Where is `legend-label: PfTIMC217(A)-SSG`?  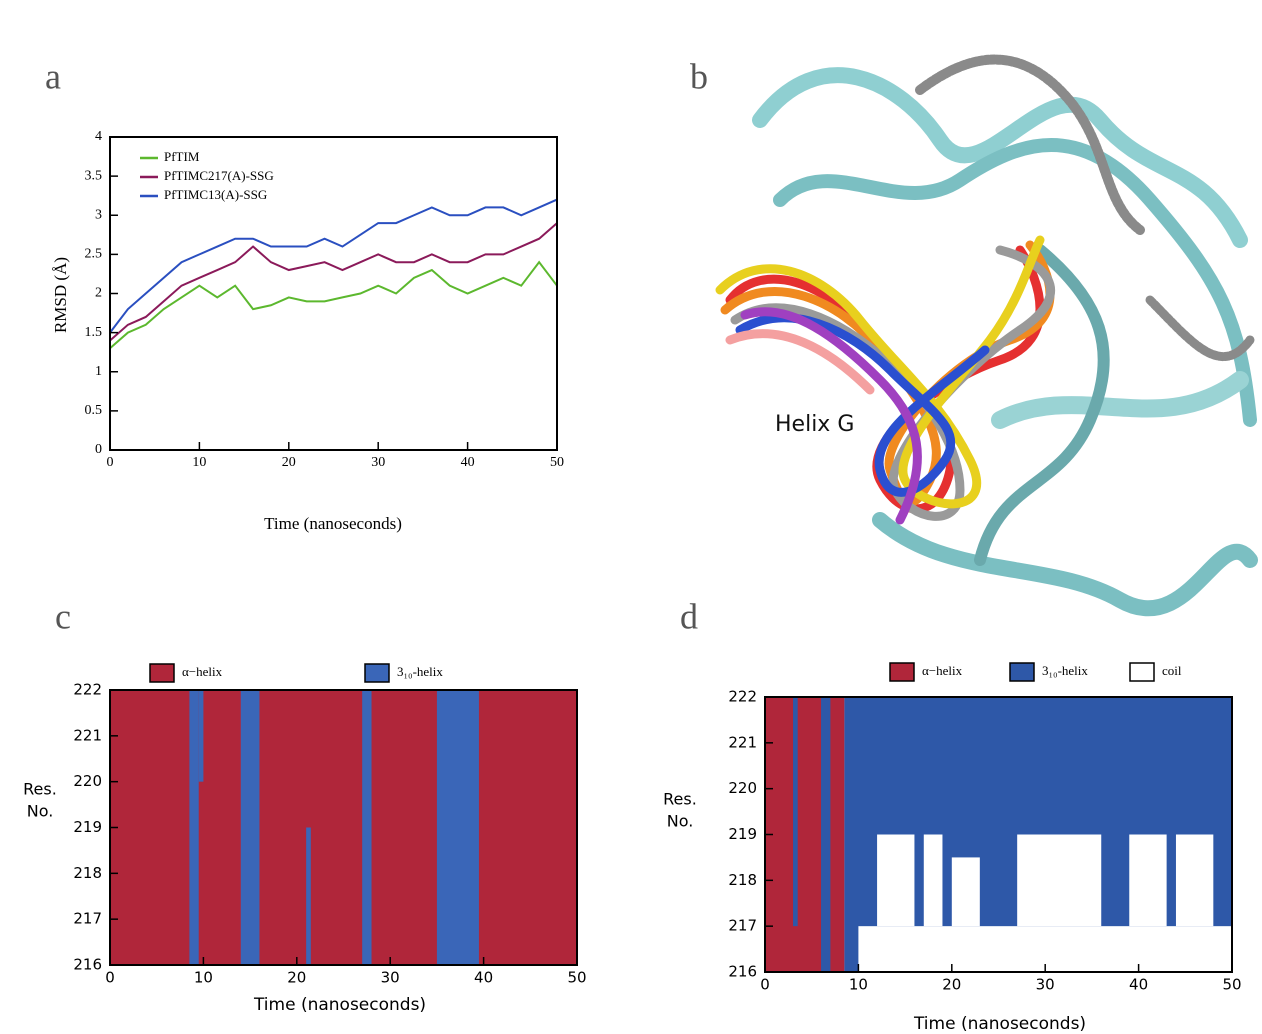 legend-label: PfTIMC217(A)-SSG is located at coordinates (219, 175).